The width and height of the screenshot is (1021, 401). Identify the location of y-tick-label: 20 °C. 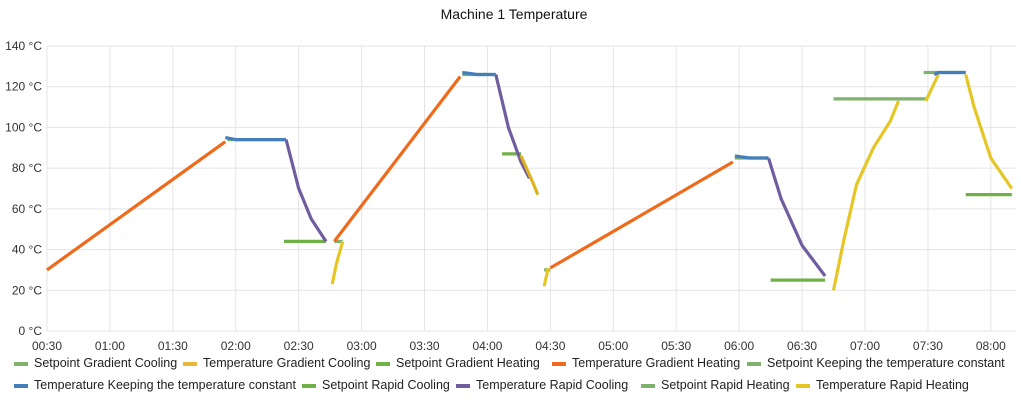
(27, 290).